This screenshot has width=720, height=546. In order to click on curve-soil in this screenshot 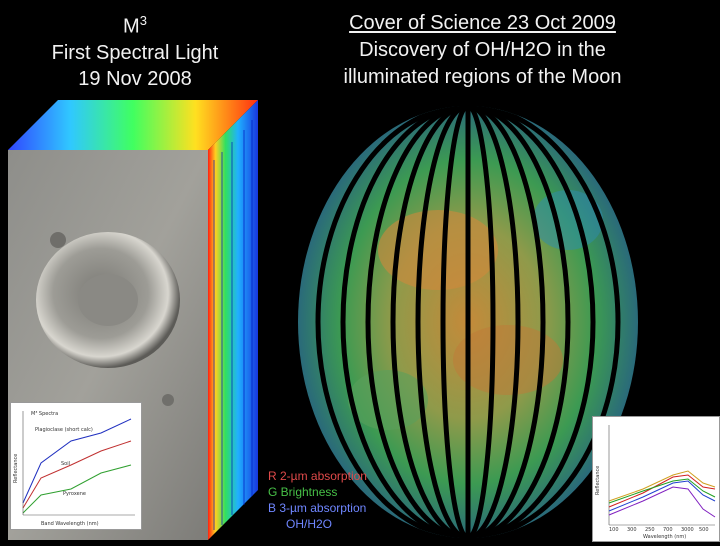, I will do `click(77, 474)`.